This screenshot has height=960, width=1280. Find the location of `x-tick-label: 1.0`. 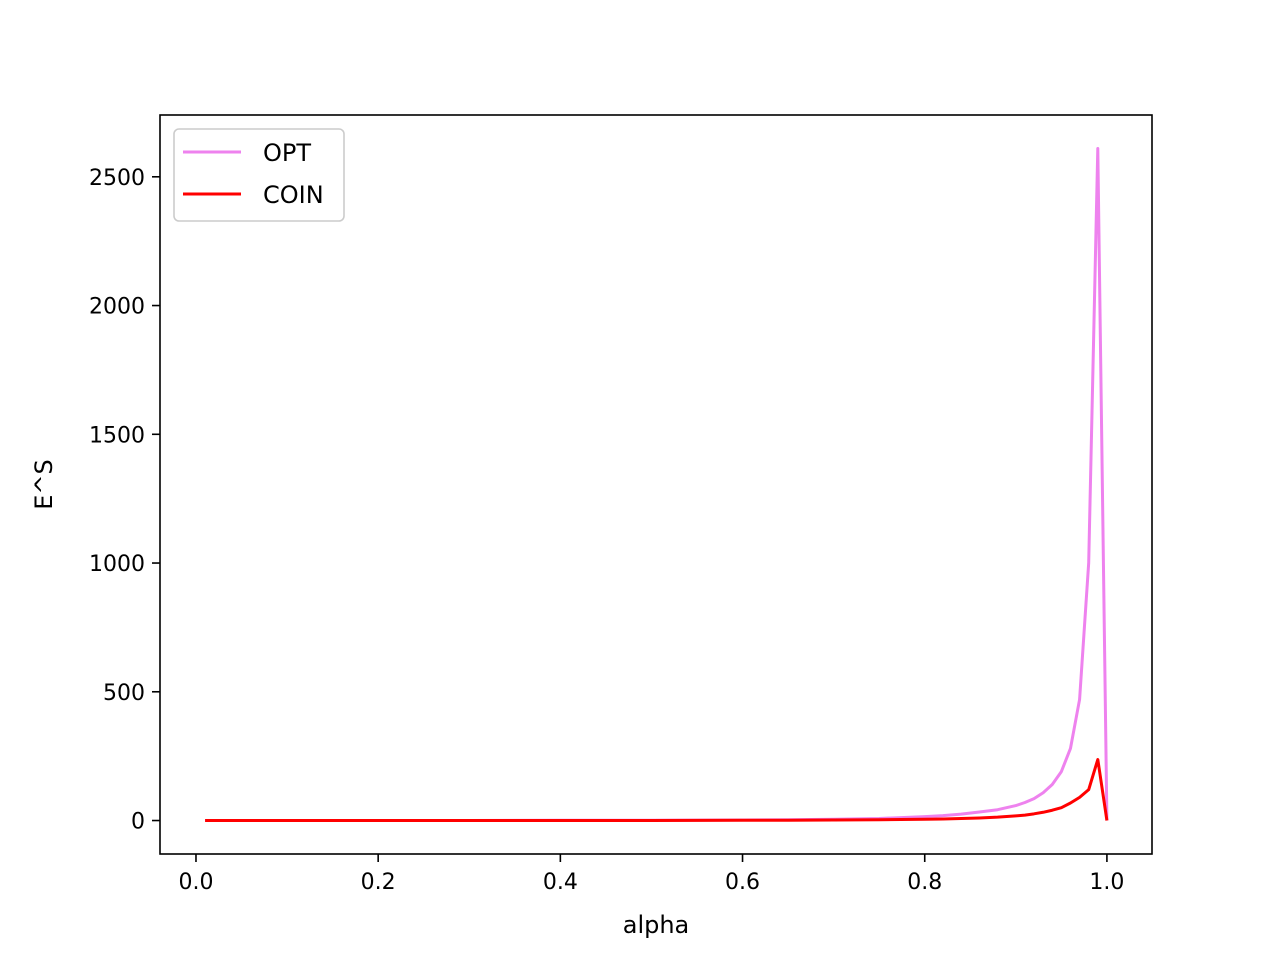

x-tick-label: 1.0 is located at coordinates (1106, 882).